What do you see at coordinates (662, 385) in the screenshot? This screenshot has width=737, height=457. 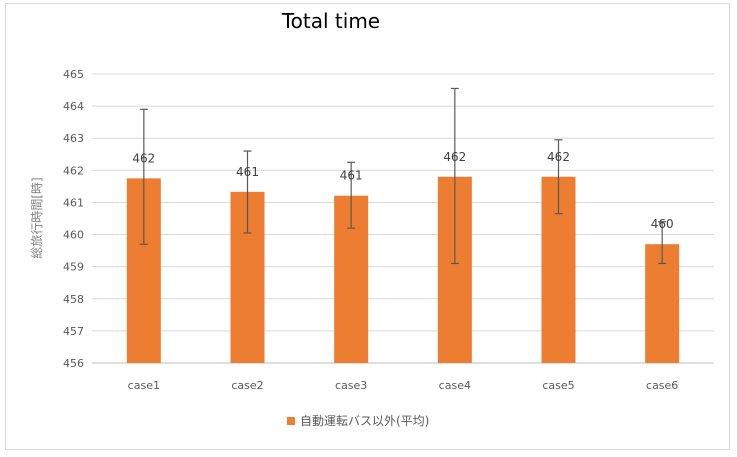 I see `x-tick-label: case6` at bounding box center [662, 385].